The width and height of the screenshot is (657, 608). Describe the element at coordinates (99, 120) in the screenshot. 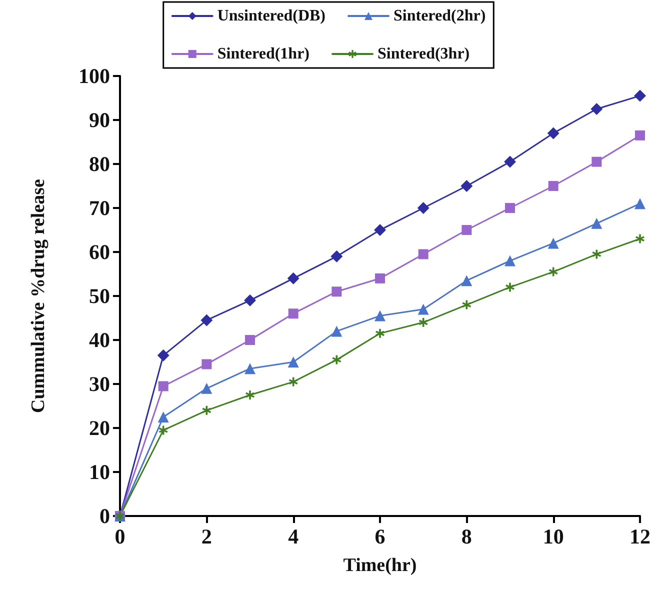

I see `y-tick-label: 90` at that location.